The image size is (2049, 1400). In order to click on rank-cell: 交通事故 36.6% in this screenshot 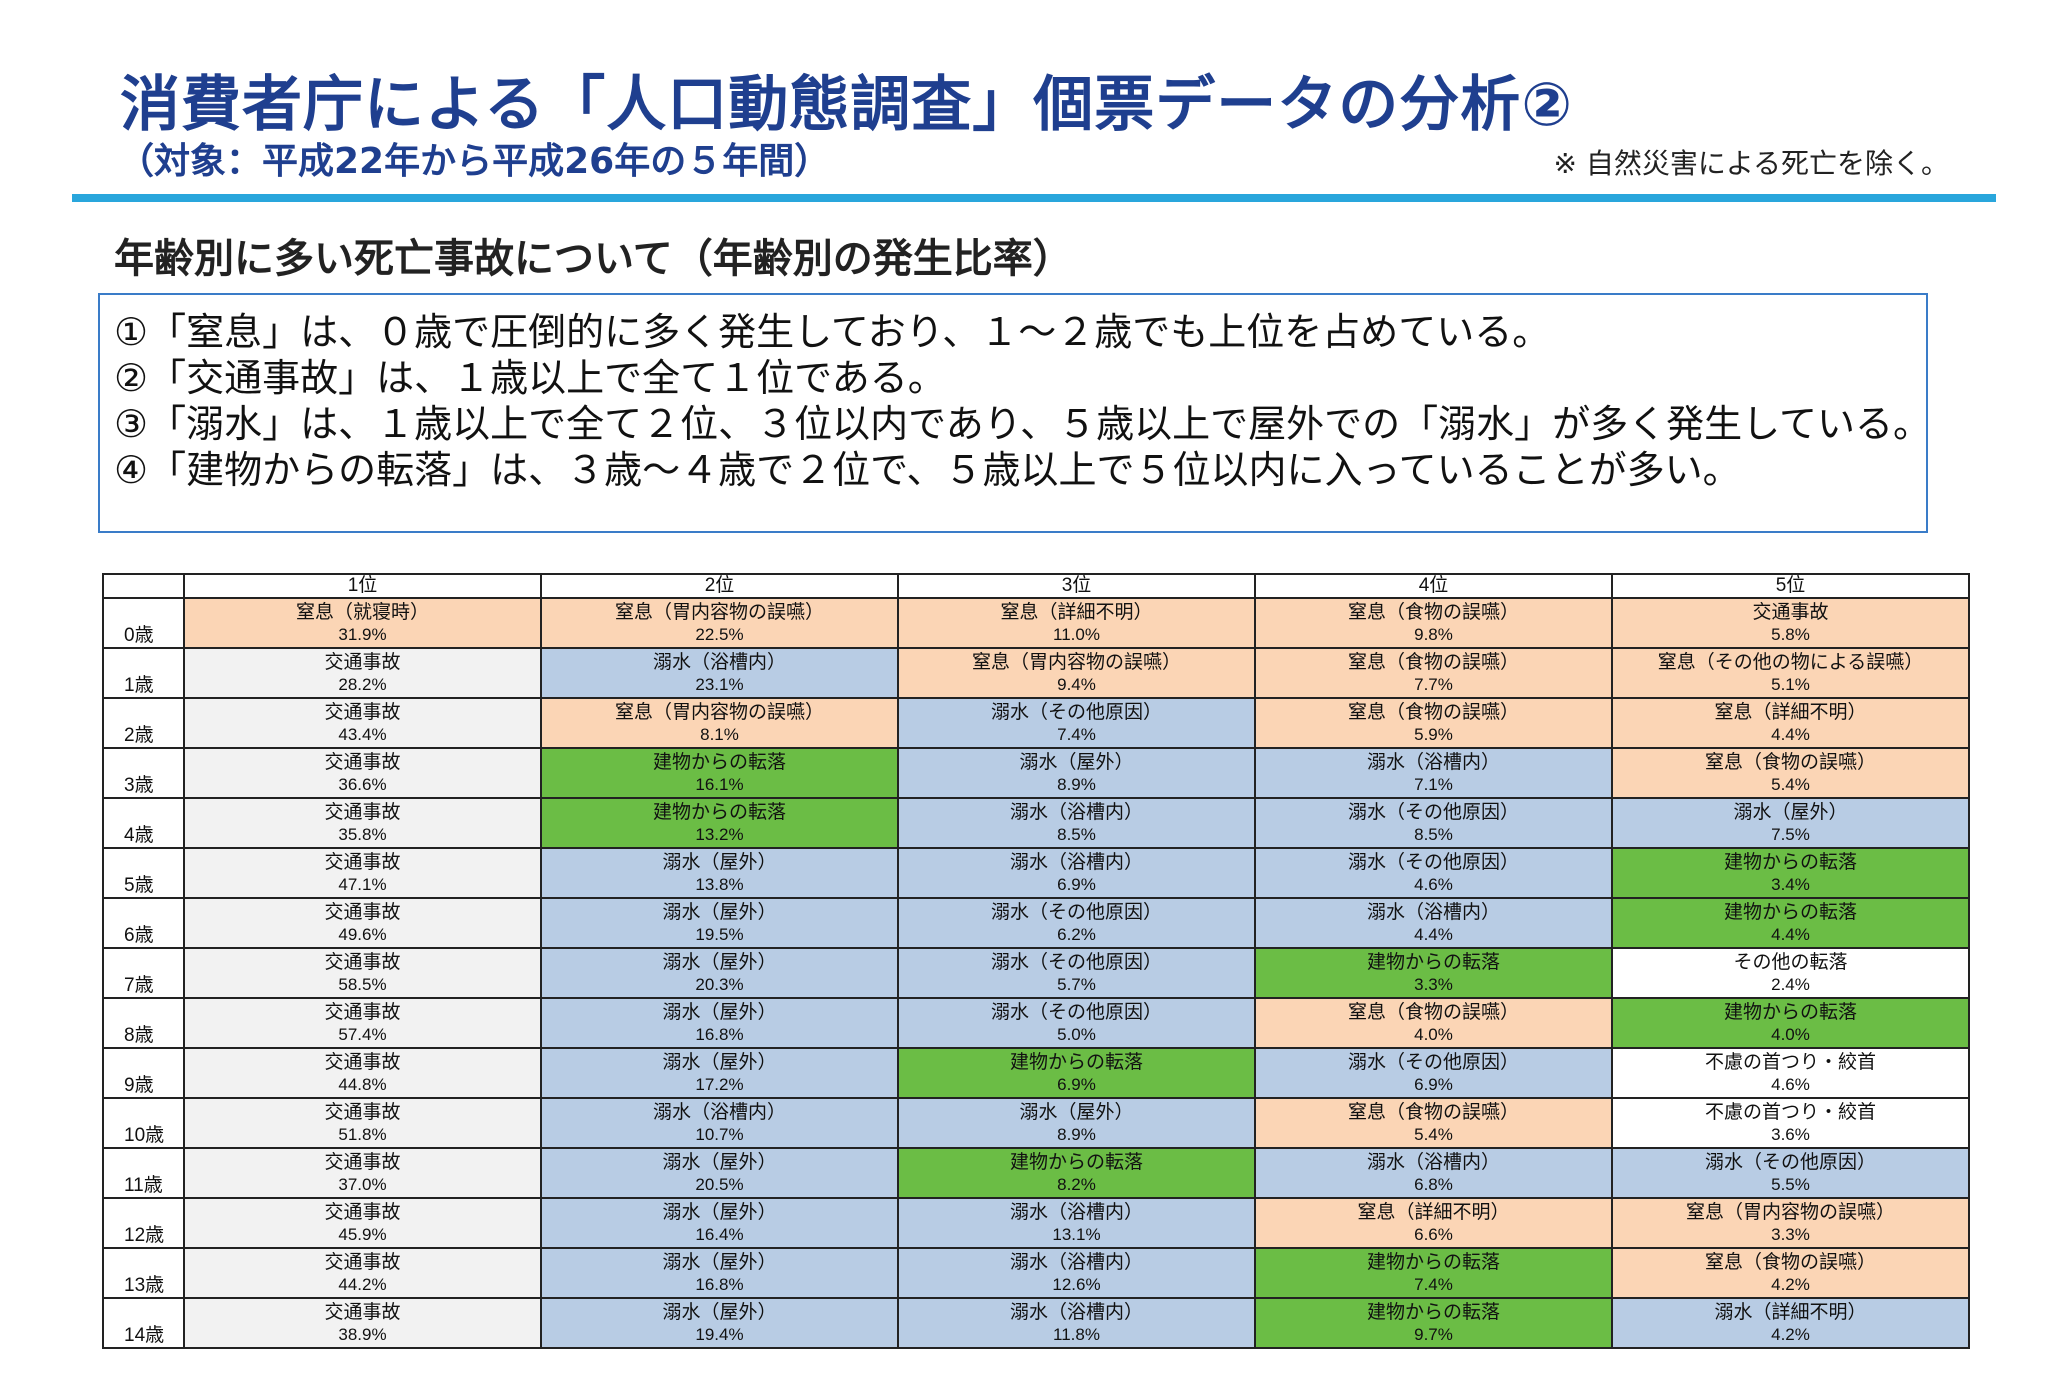, I will do `click(362, 773)`.